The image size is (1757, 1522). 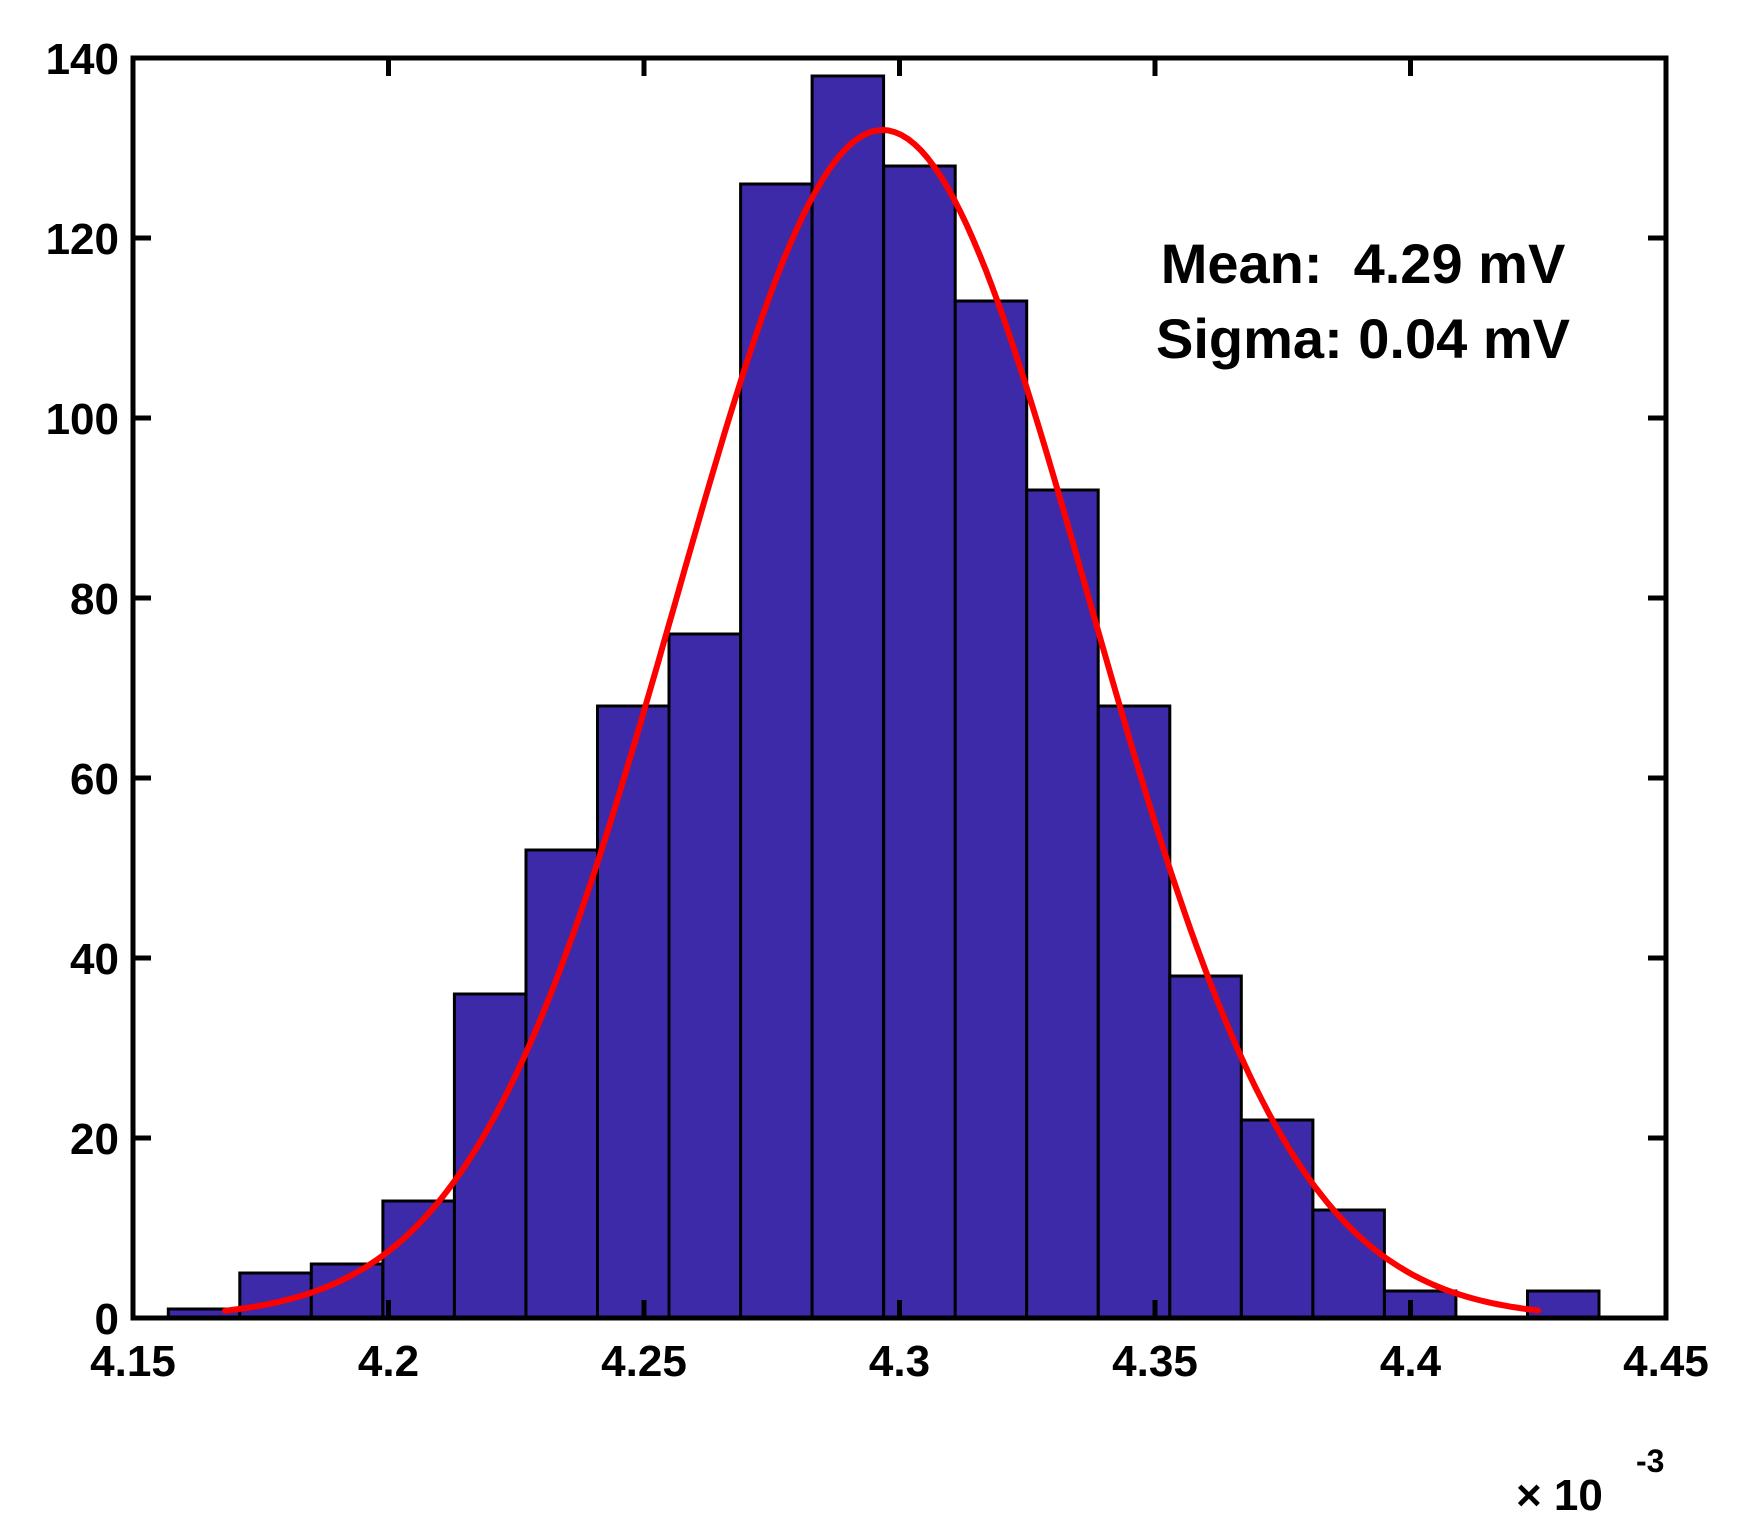 I want to click on y-tick-label: 0, so click(x=107, y=1319).